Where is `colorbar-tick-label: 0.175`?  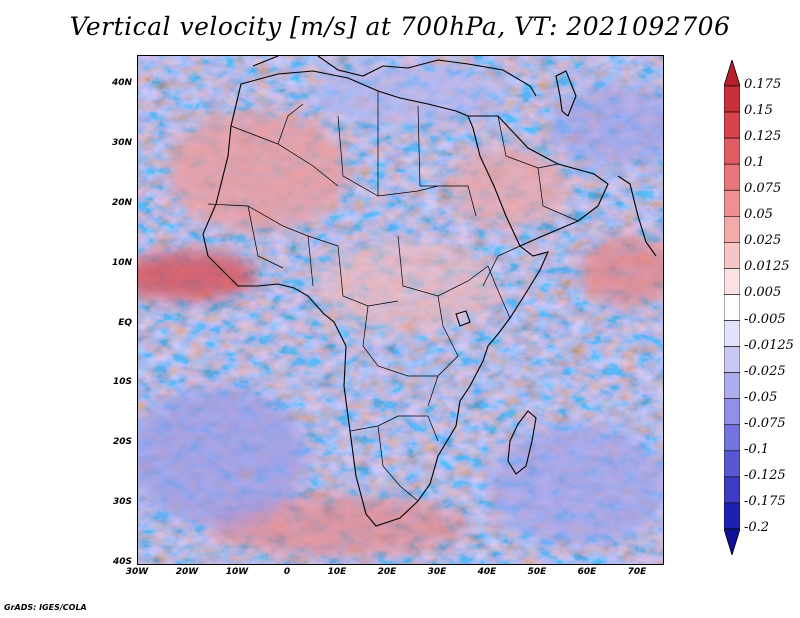 colorbar-tick-label: 0.175 is located at coordinates (763, 84).